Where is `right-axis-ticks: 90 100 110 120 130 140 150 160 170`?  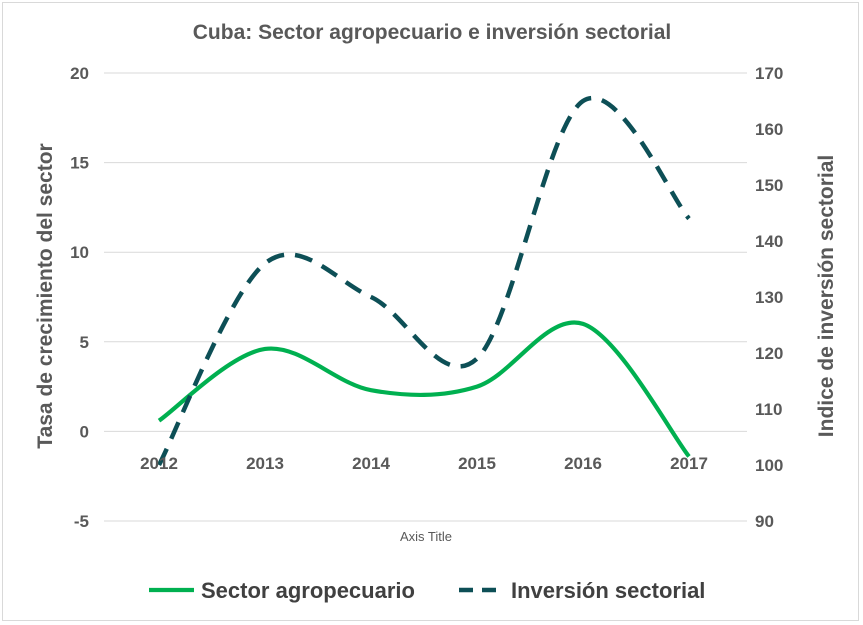 right-axis-ticks: 90 100 110 120 130 140 150 160 170 is located at coordinates (769, 297).